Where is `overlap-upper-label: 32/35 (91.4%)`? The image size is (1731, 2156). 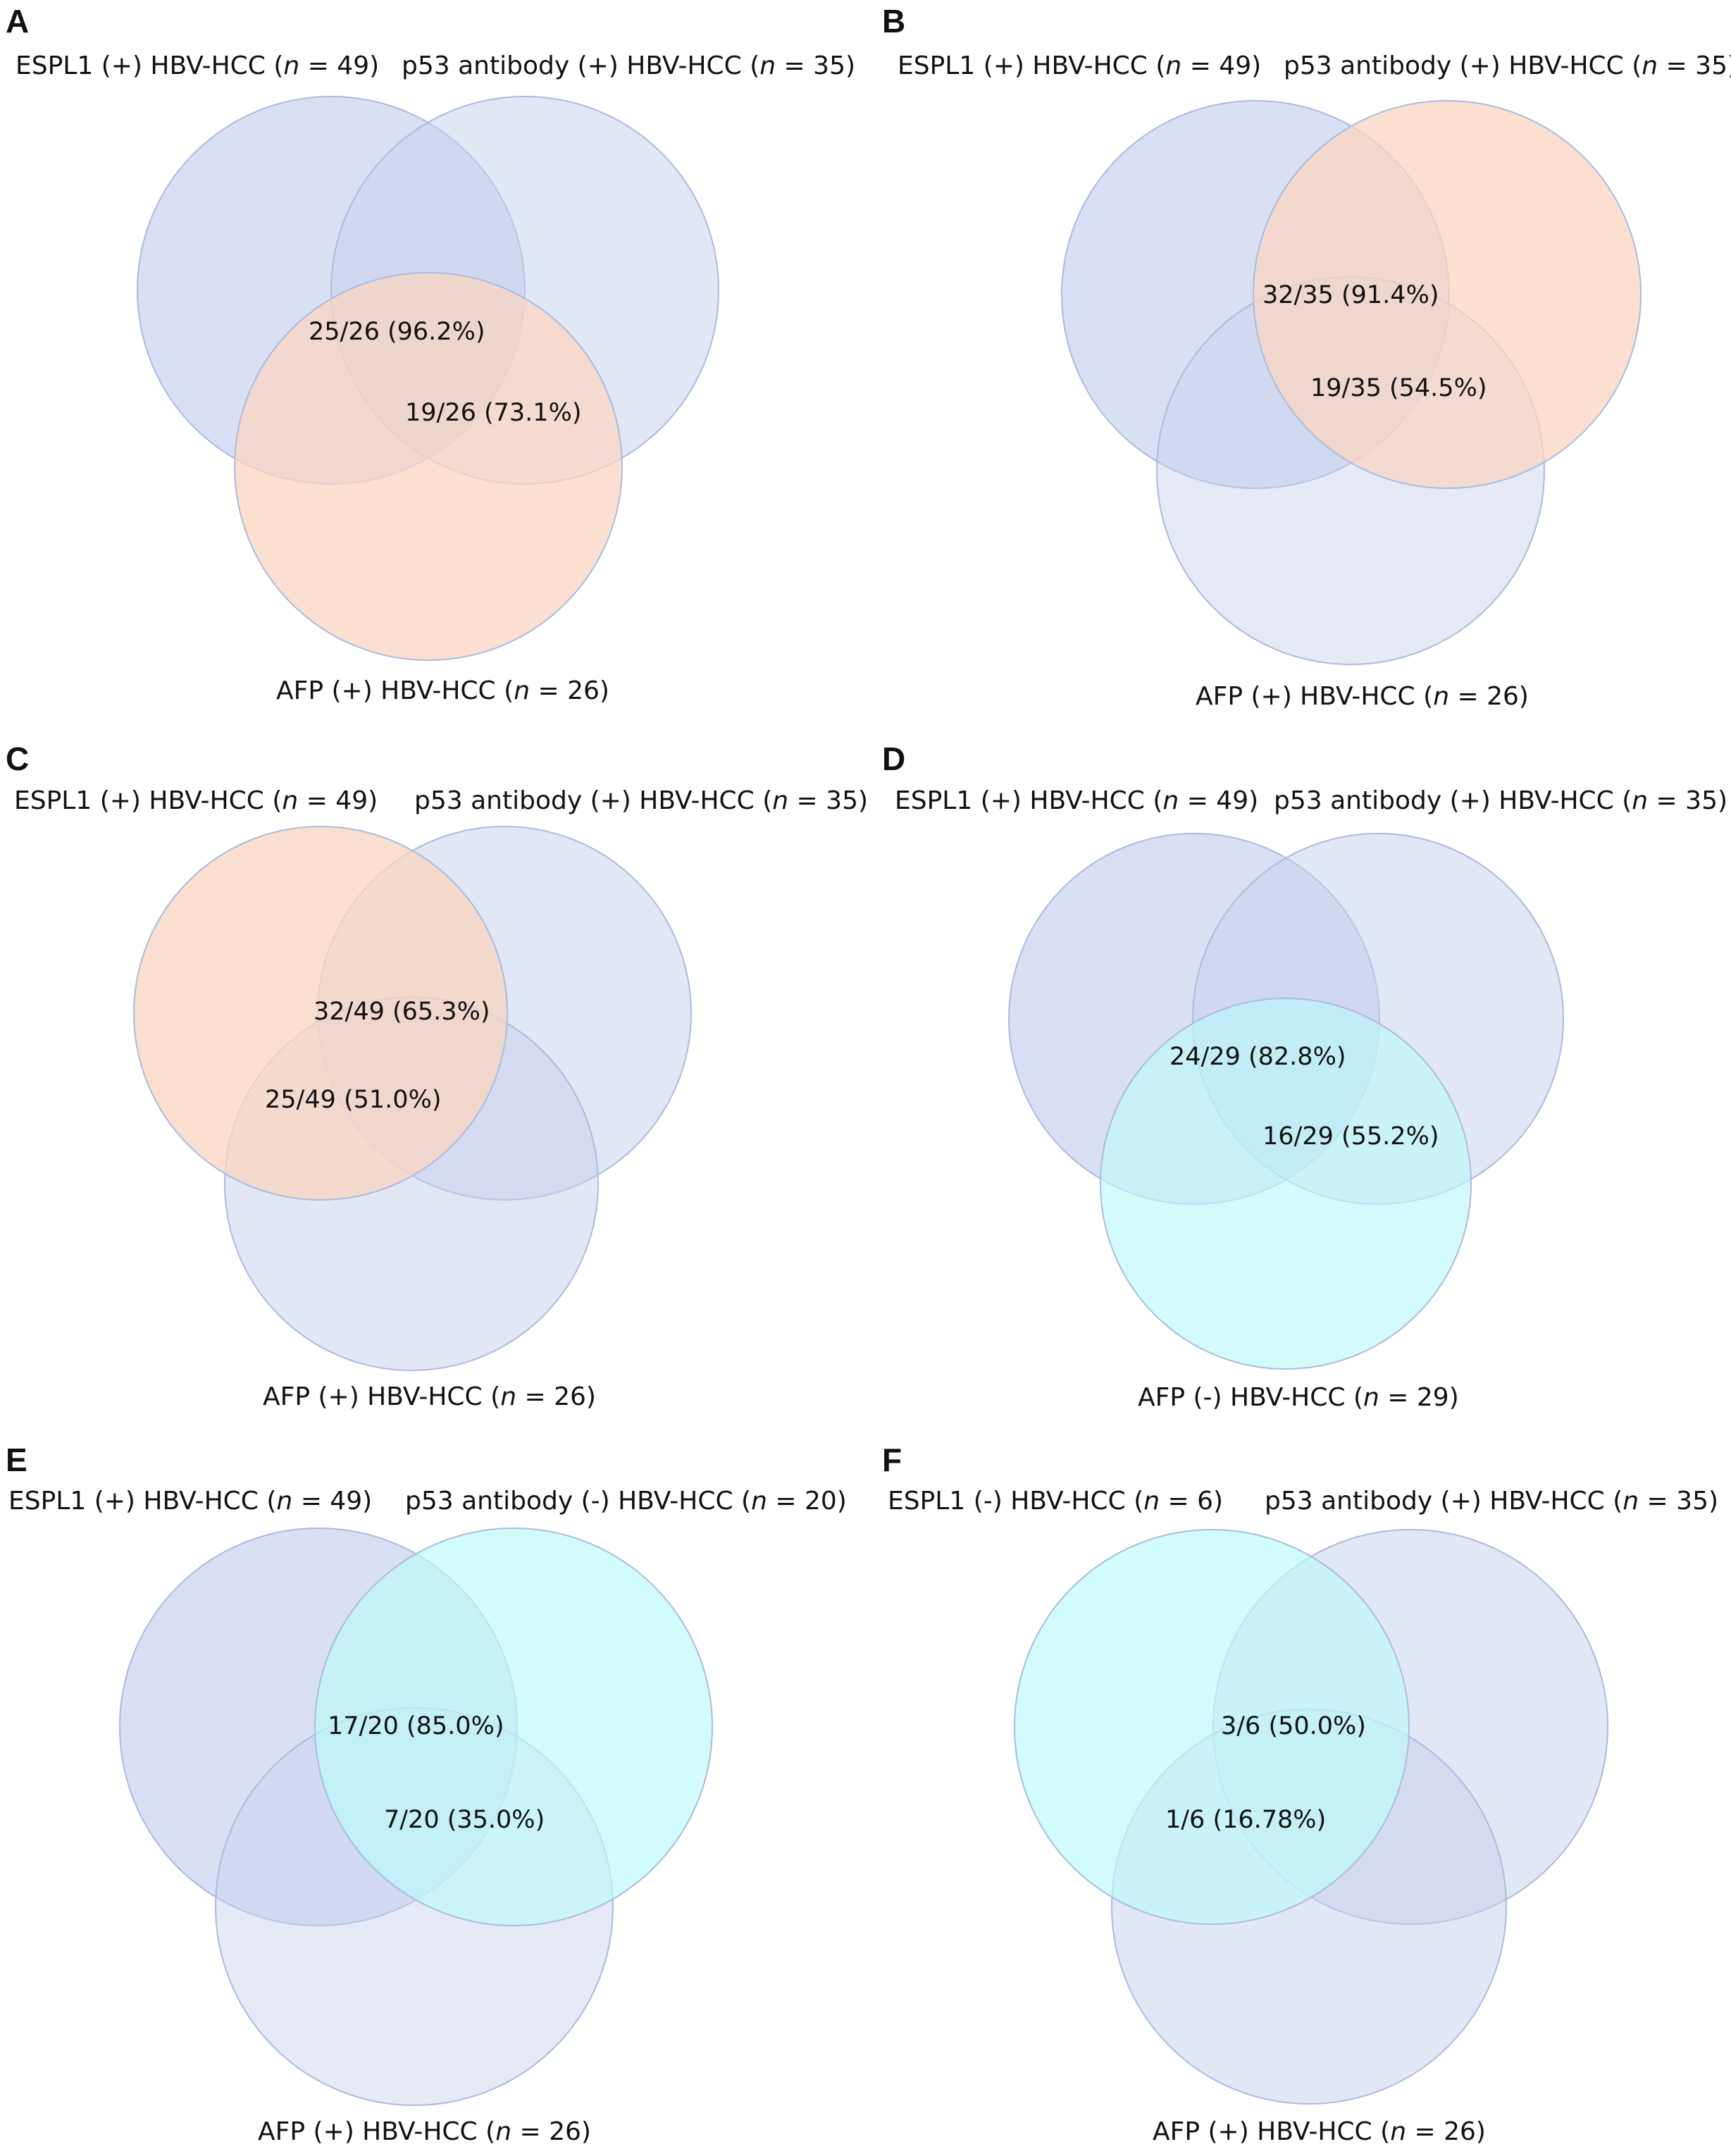 overlap-upper-label: 32/35 (91.4%) is located at coordinates (1351, 295).